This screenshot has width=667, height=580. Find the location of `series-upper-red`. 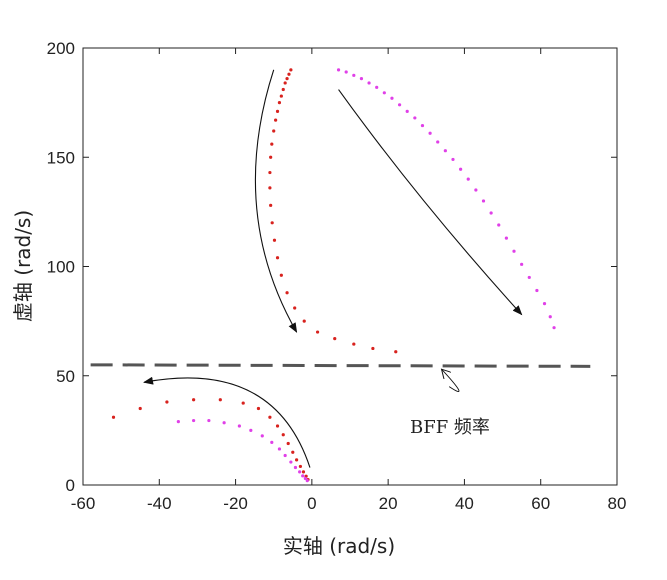

series-upper-red is located at coordinates (333, 211).